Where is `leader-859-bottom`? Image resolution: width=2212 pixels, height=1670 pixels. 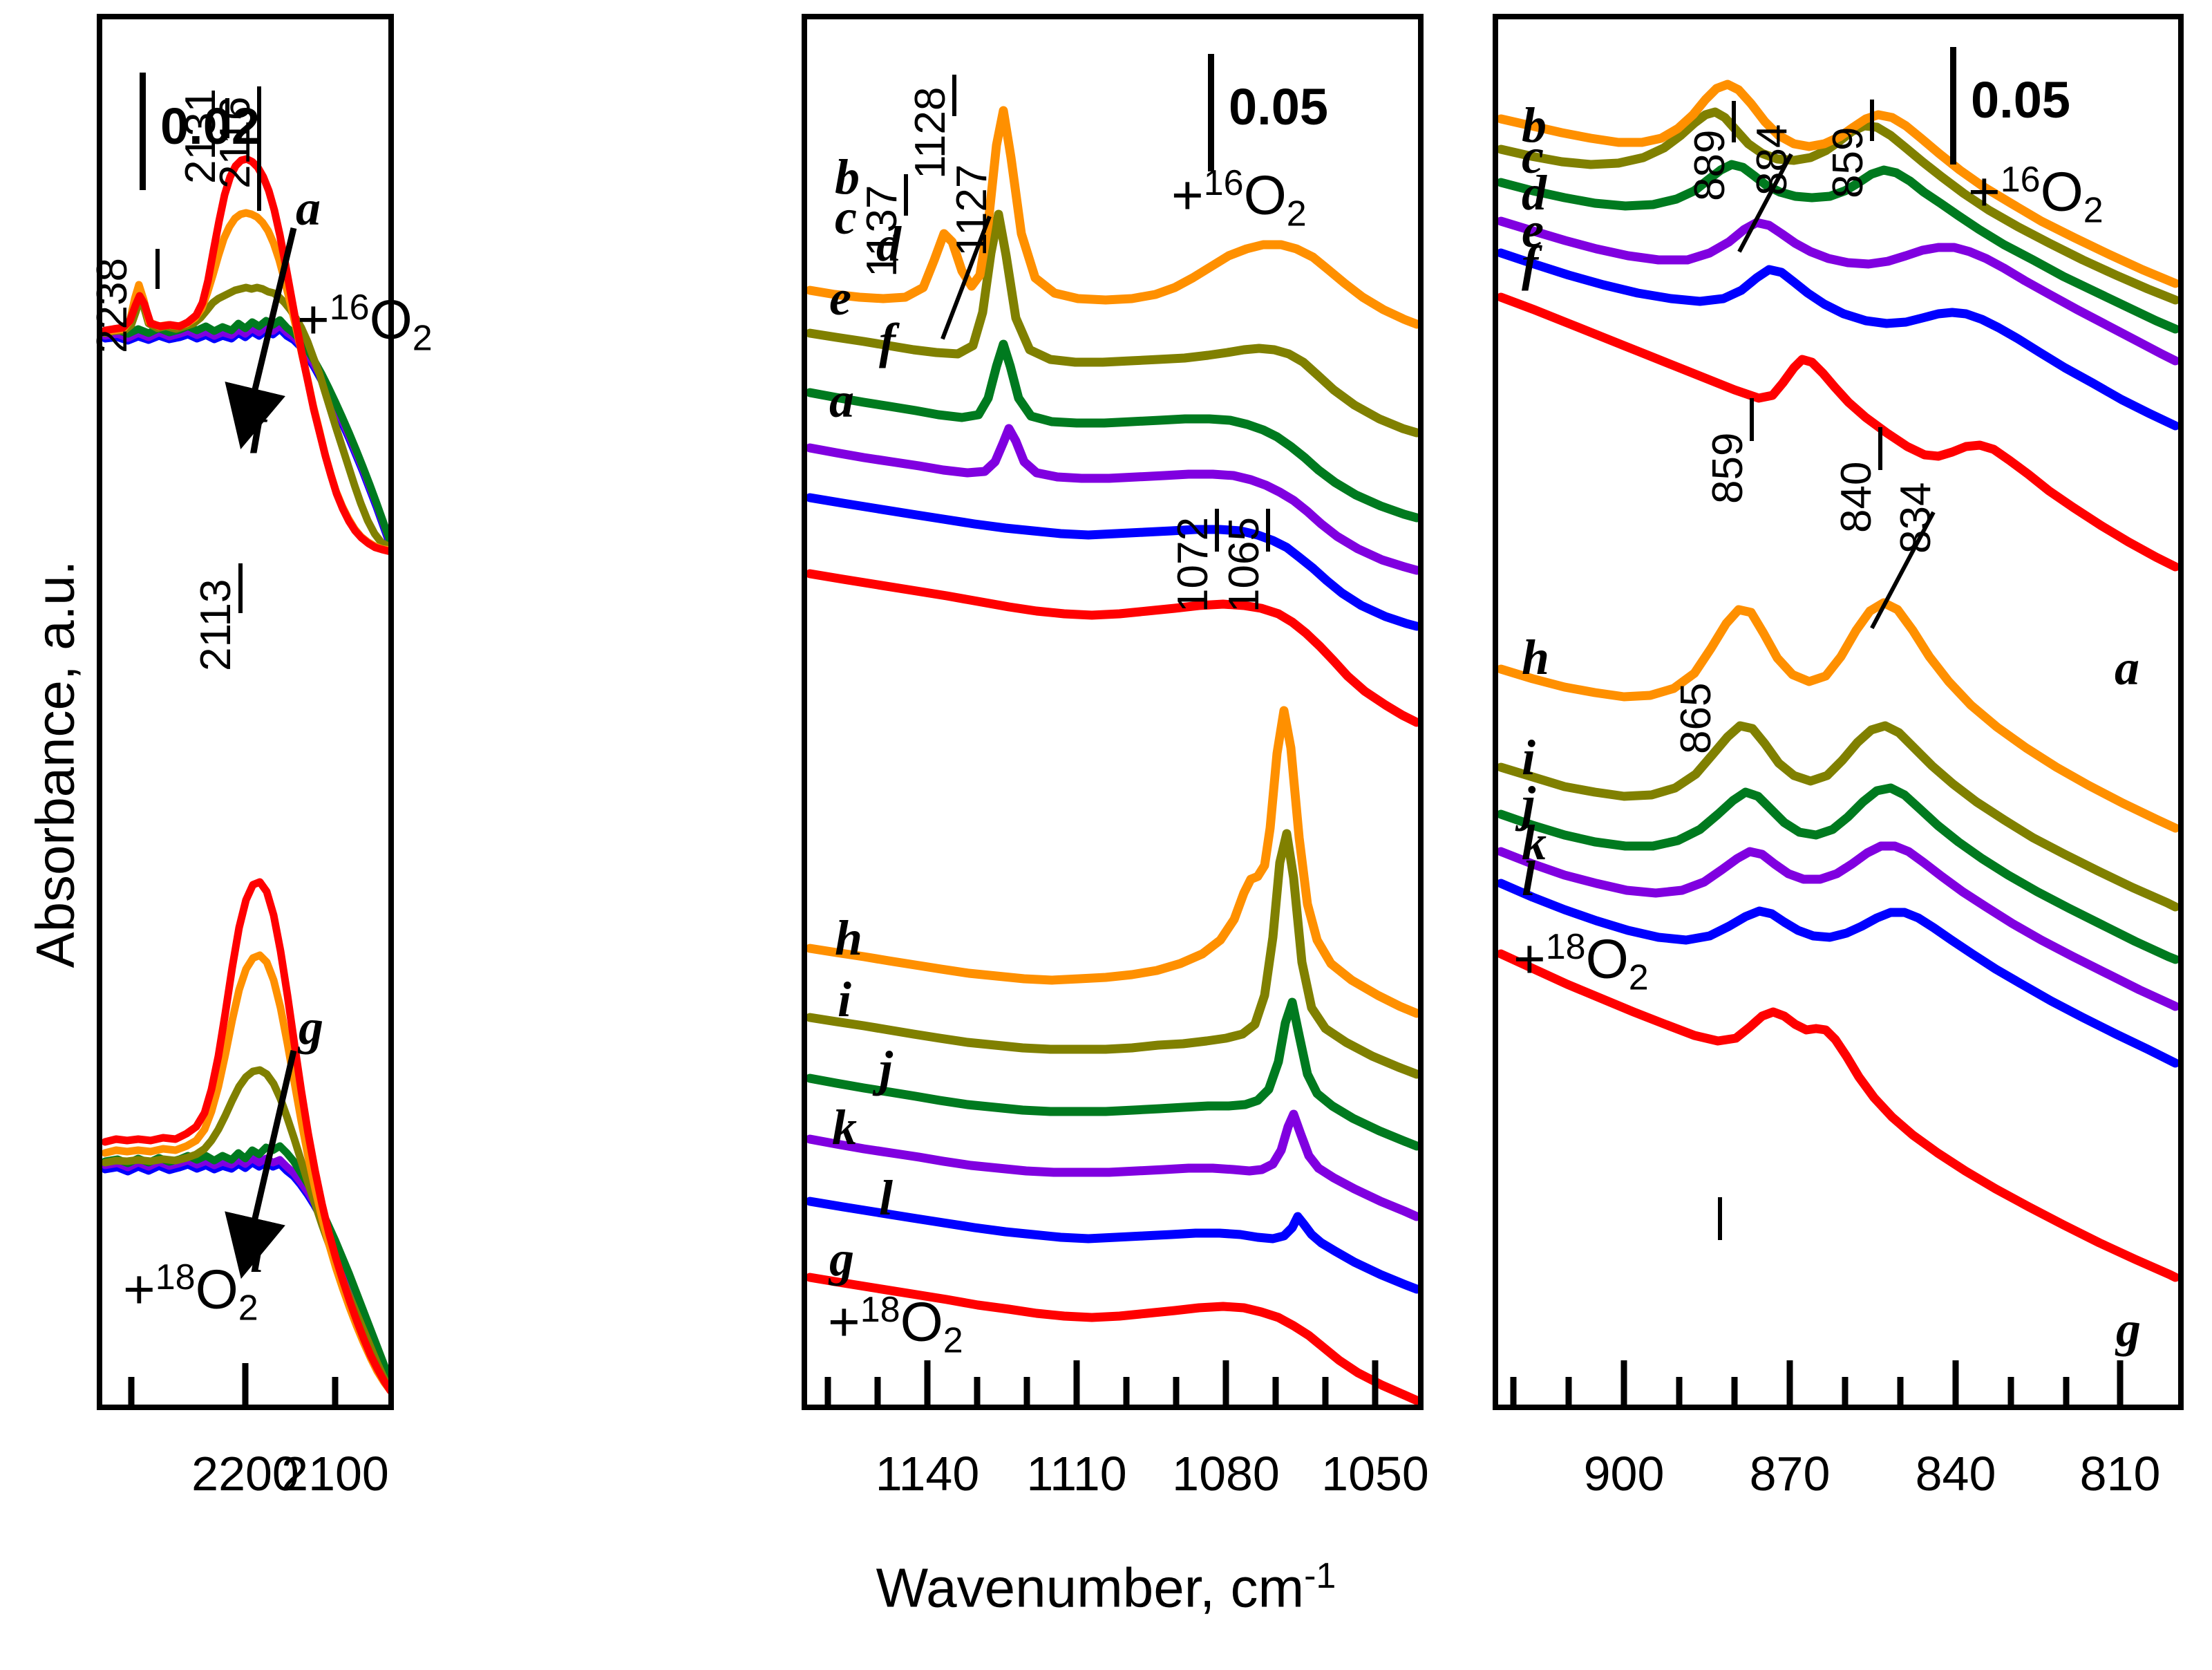 leader-859-bottom is located at coordinates (1752, 419).